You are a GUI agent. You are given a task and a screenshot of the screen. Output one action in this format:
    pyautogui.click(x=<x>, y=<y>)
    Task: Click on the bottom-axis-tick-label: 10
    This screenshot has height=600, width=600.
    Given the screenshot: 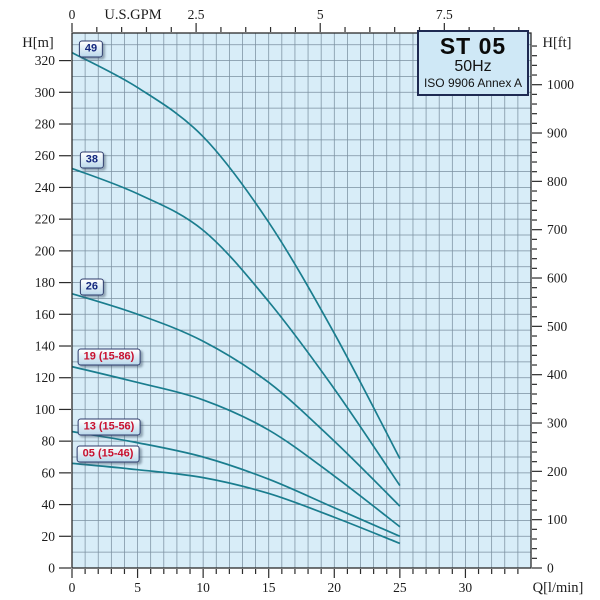 What is the action you would take?
    pyautogui.click(x=203, y=587)
    